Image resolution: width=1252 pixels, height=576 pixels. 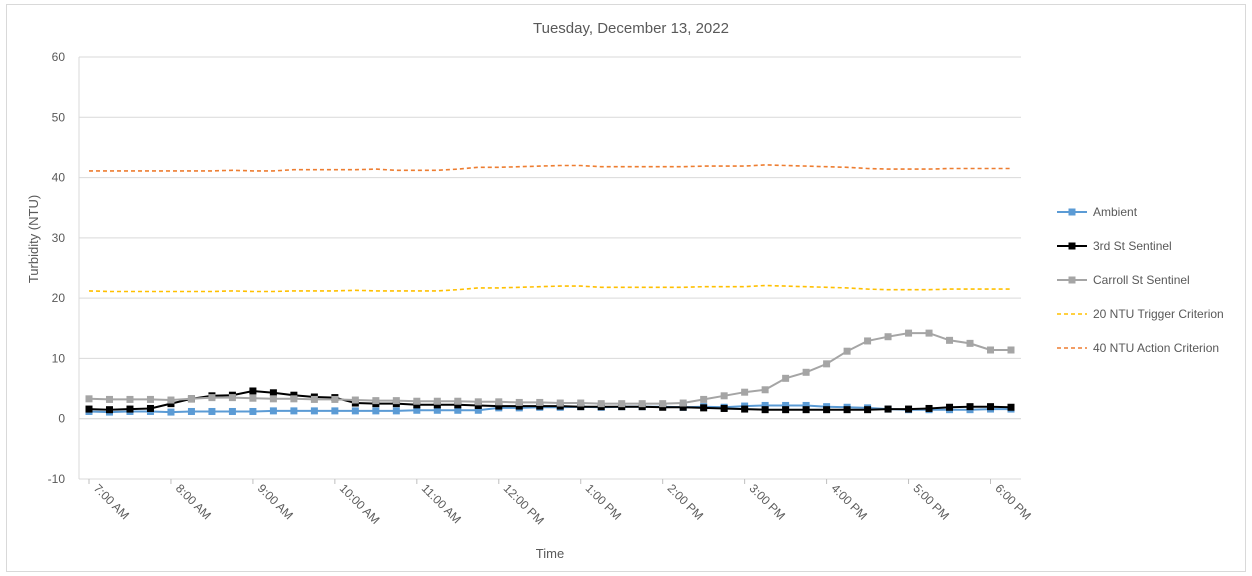 I want to click on x-tick-label: 11:00 AM, so click(x=441, y=503).